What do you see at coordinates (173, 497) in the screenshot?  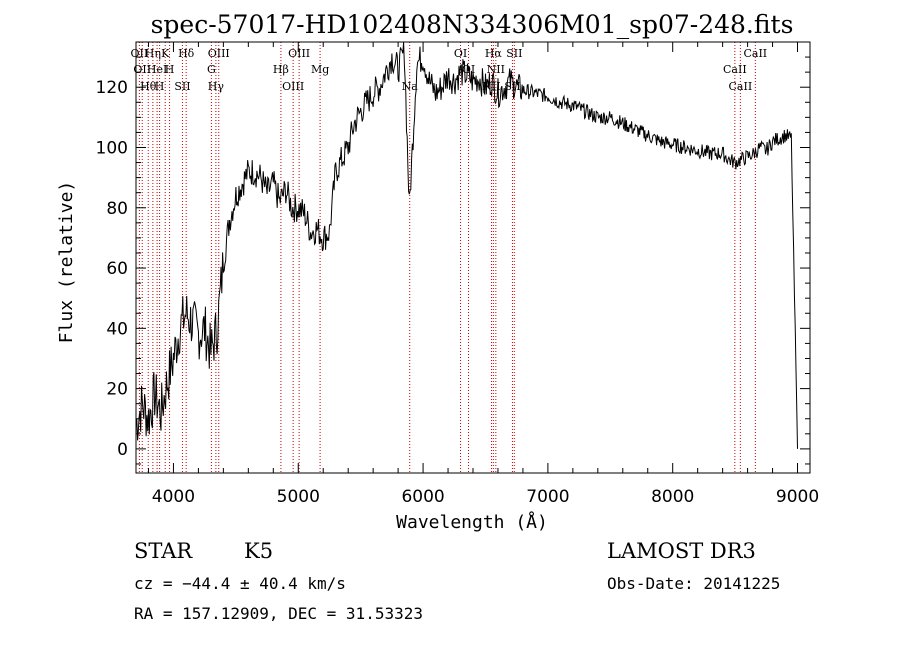 I see `x-tick-label: 4000` at bounding box center [173, 497].